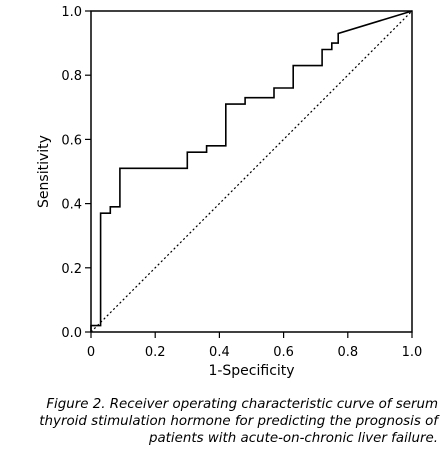  I want to click on y-tick-label: 0.8, so click(71, 76).